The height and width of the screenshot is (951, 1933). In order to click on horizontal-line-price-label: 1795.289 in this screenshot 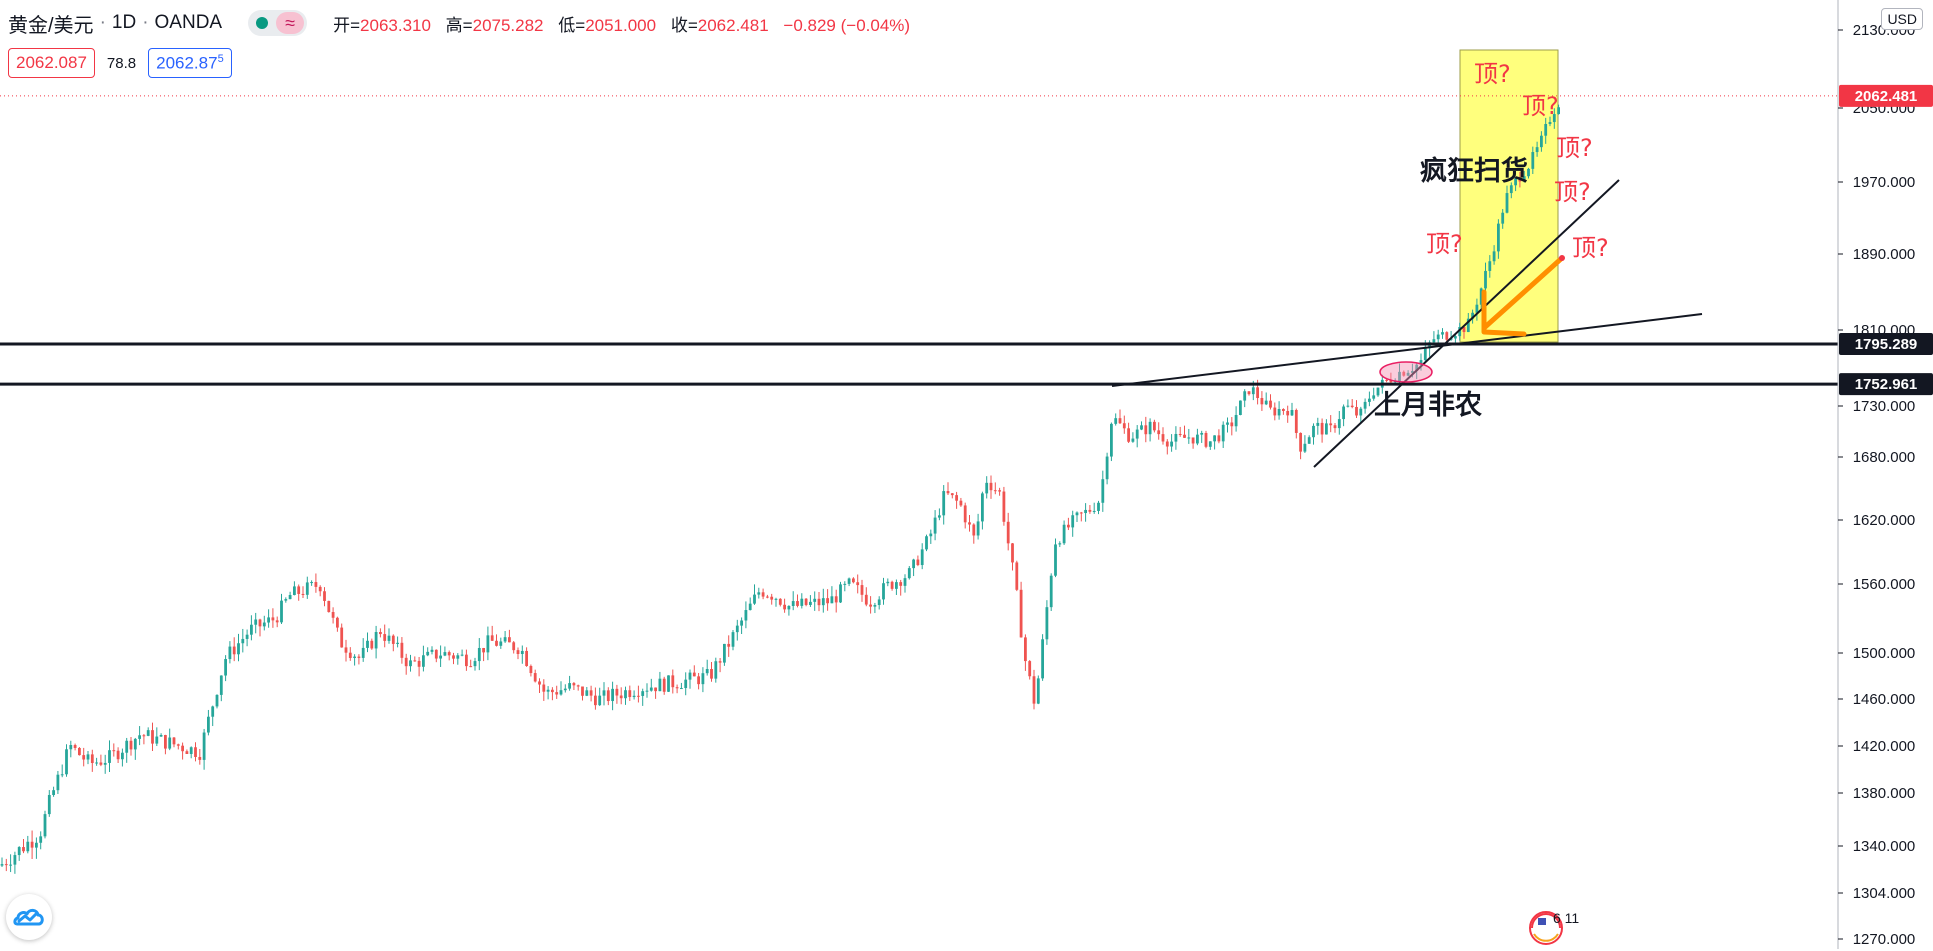, I will do `click(1886, 343)`.